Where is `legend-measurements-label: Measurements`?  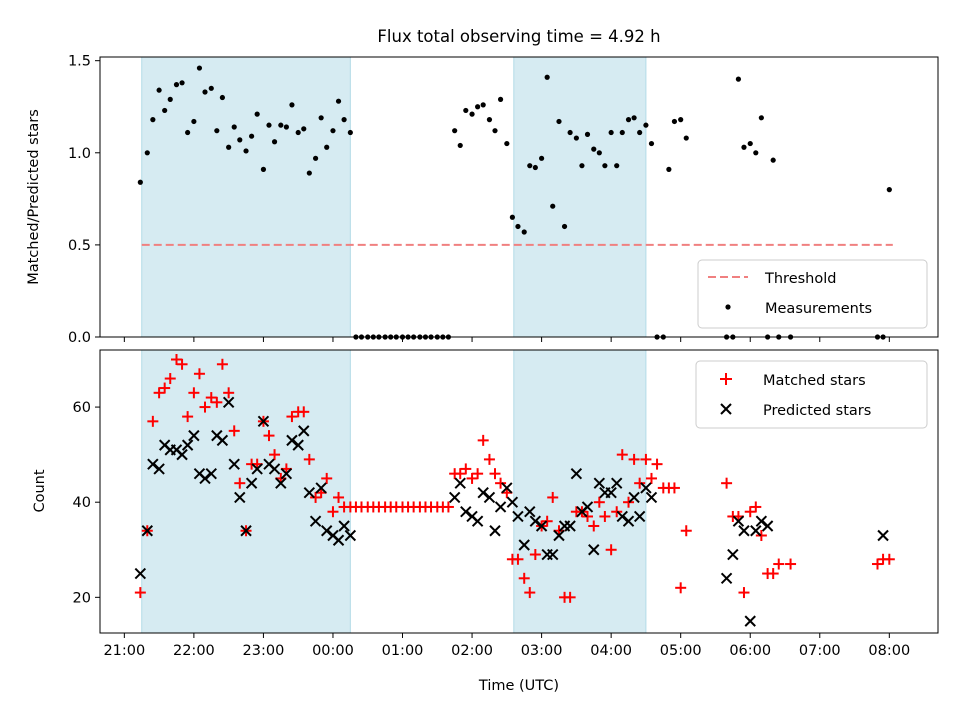
legend-measurements-label: Measurements is located at coordinates (818, 309).